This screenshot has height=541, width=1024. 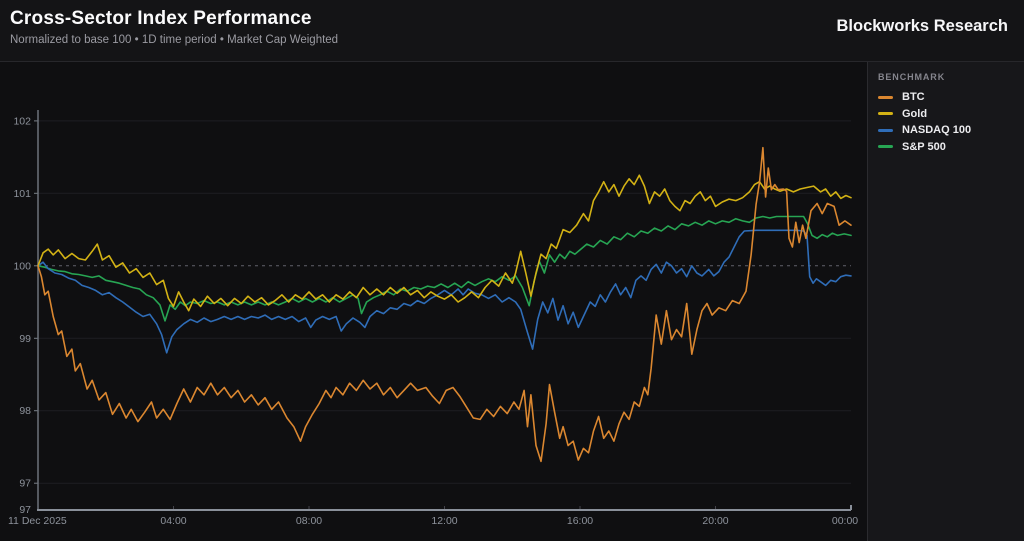 What do you see at coordinates (161, 18) in the screenshot?
I see `page-title: Cross-Sector Index Performance` at bounding box center [161, 18].